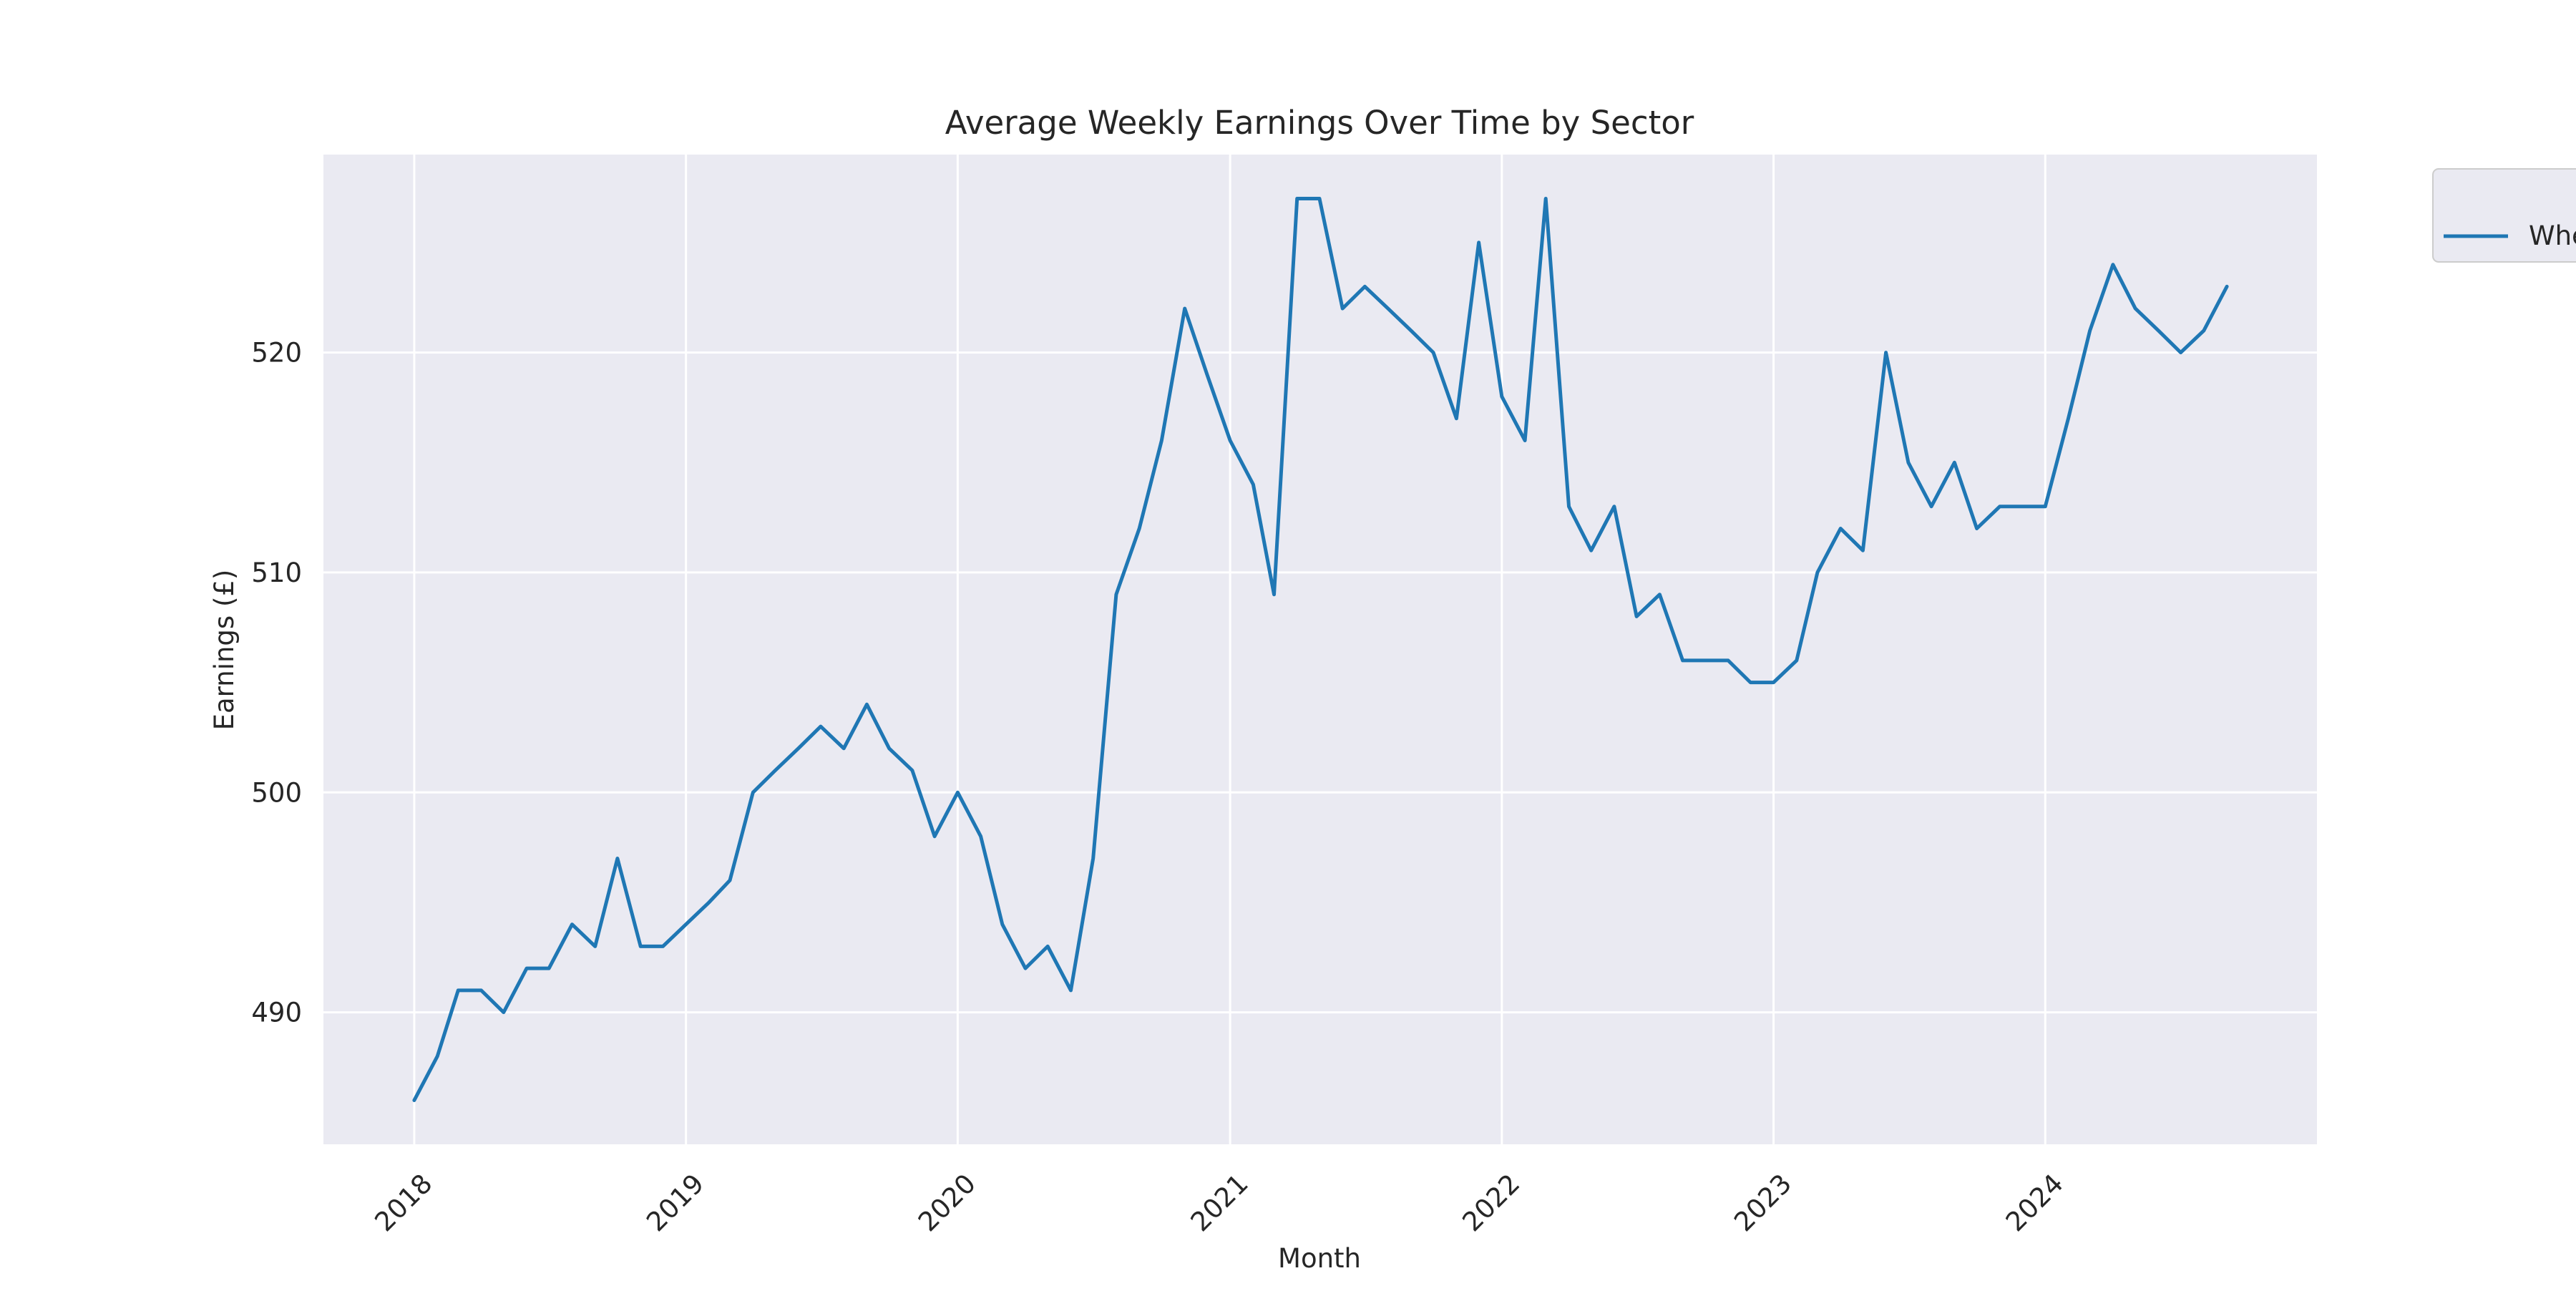  What do you see at coordinates (276, 572) in the screenshot?
I see `y-tick-label: 510` at bounding box center [276, 572].